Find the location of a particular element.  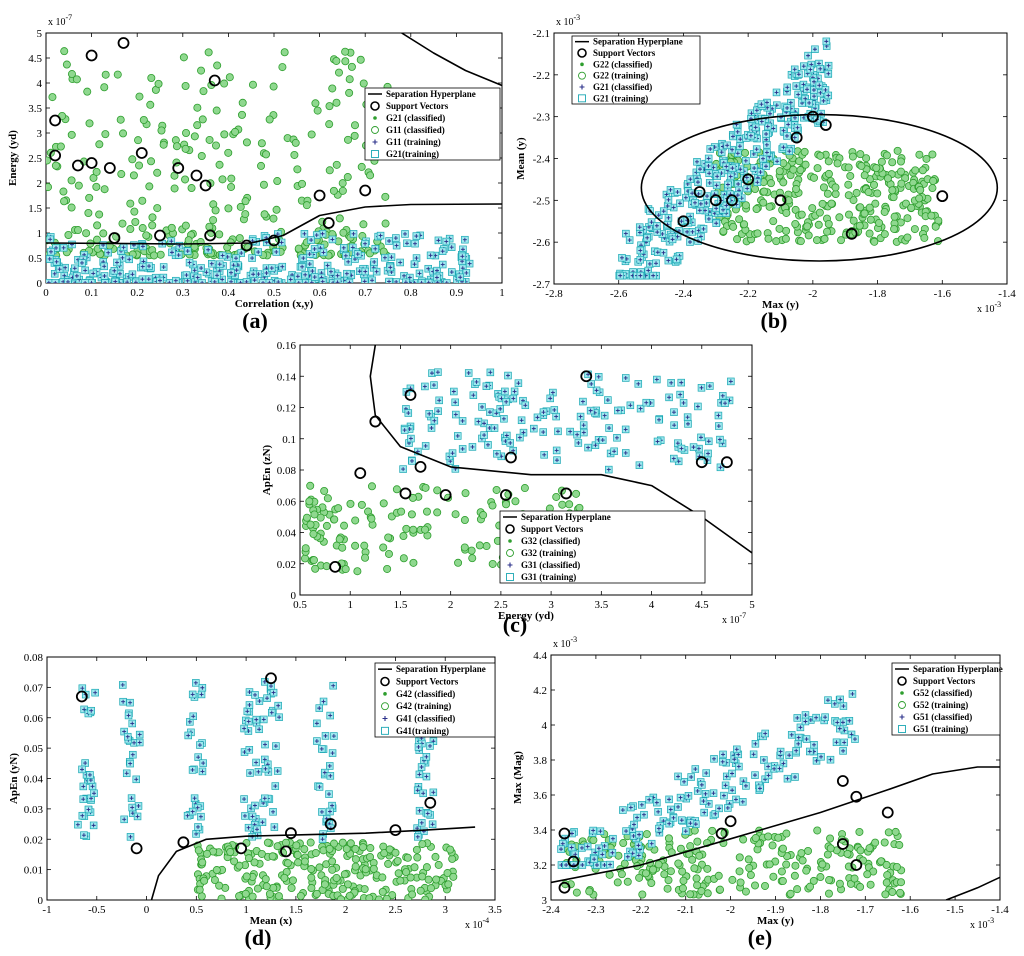

x-tick-label: -2.2 is located at coordinates (747, 294).